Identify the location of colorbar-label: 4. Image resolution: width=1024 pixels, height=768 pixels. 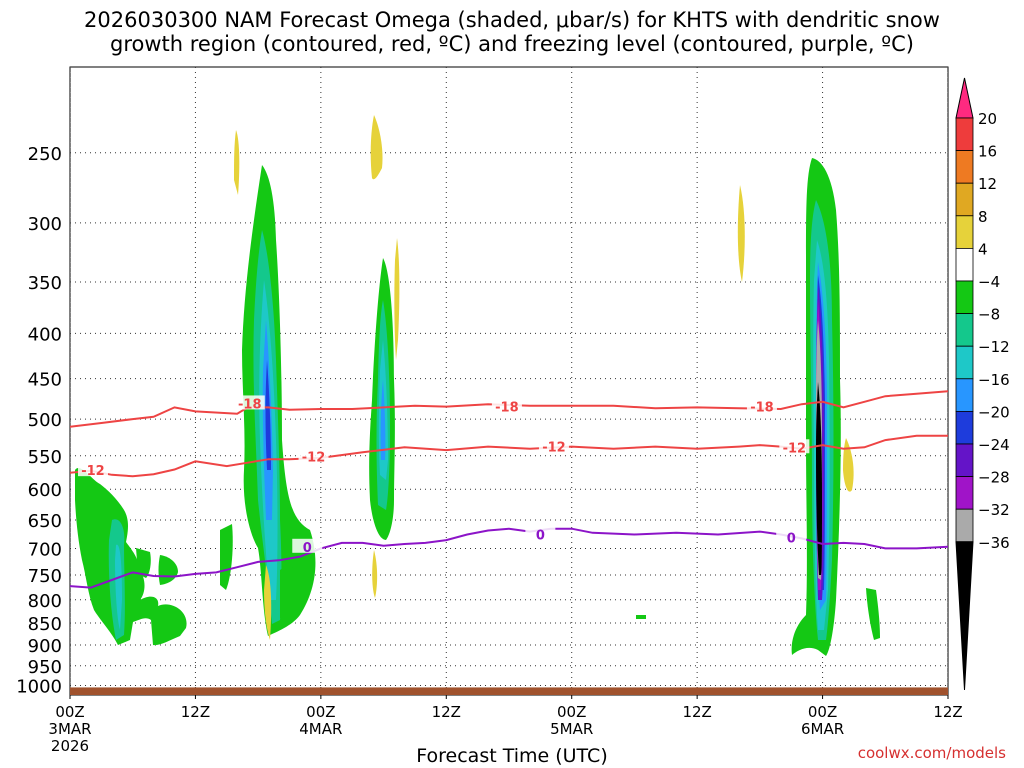
(983, 249).